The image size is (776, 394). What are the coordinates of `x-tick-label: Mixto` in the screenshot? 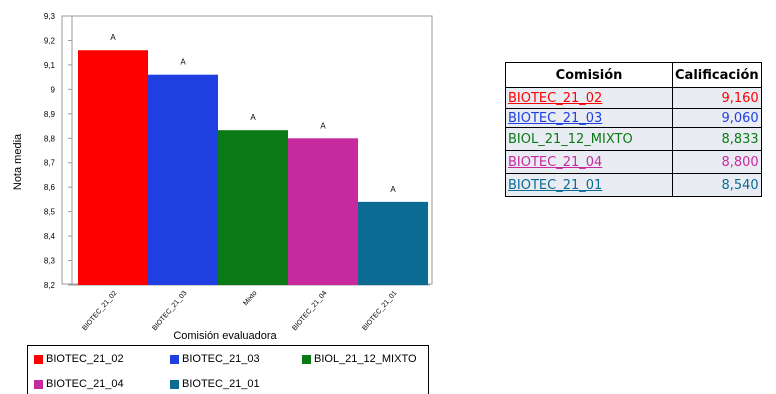 It's located at (250, 298).